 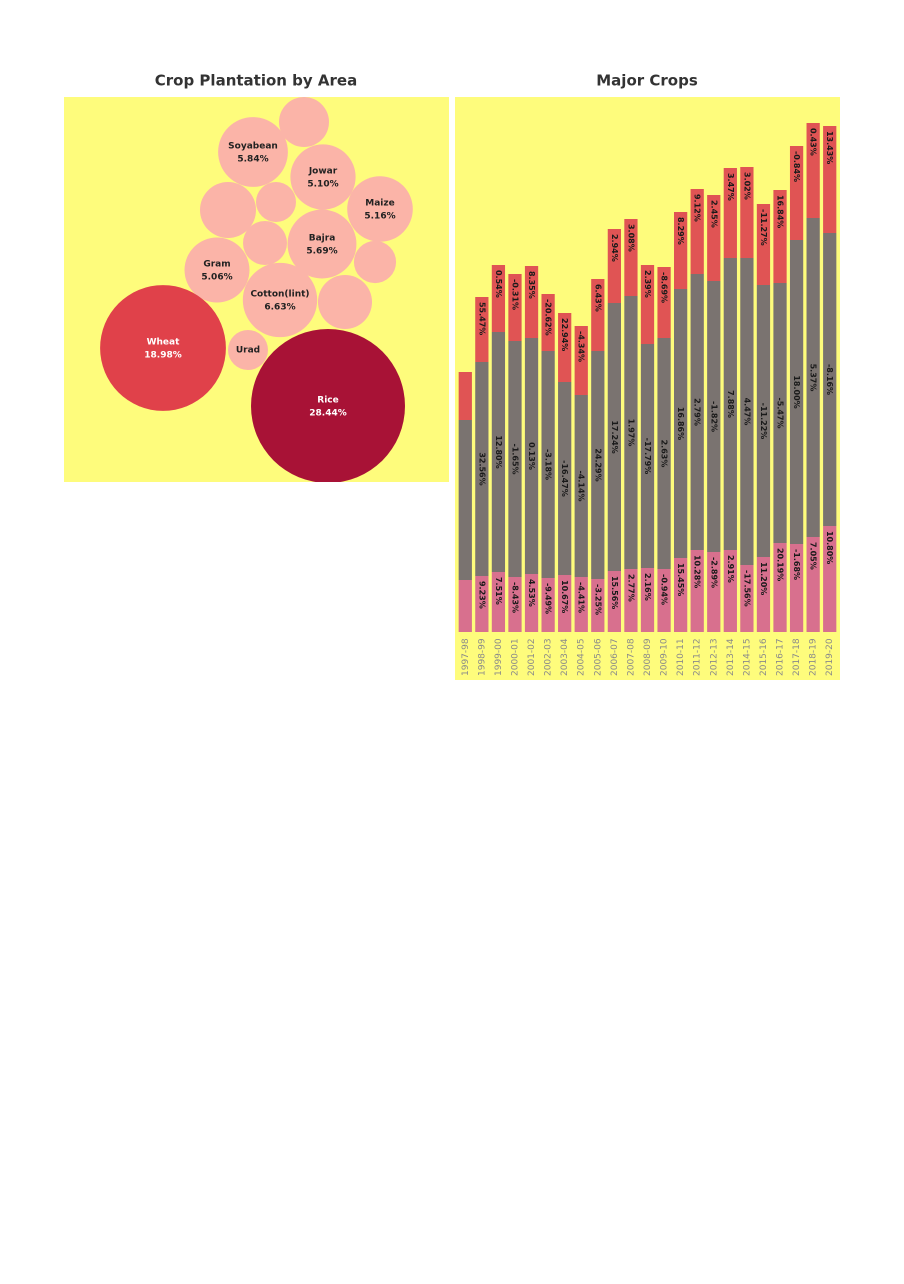 I want to click on x-tick-label: 2019-20, so click(x=830, y=657).